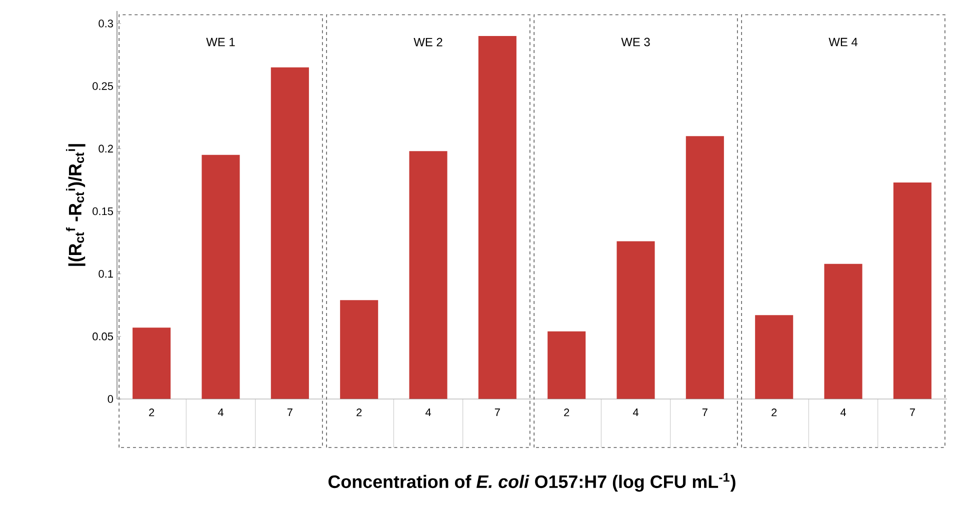  Describe the element at coordinates (428, 42) in the screenshot. I see `annotation: WE 2` at that location.